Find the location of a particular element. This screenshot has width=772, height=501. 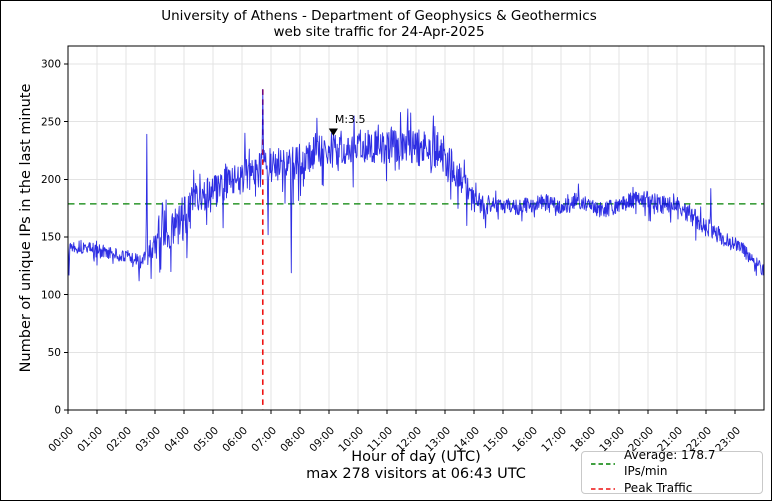

legend: Average: 178.7 IPs/min Peak Traffic is located at coordinates (672, 472).